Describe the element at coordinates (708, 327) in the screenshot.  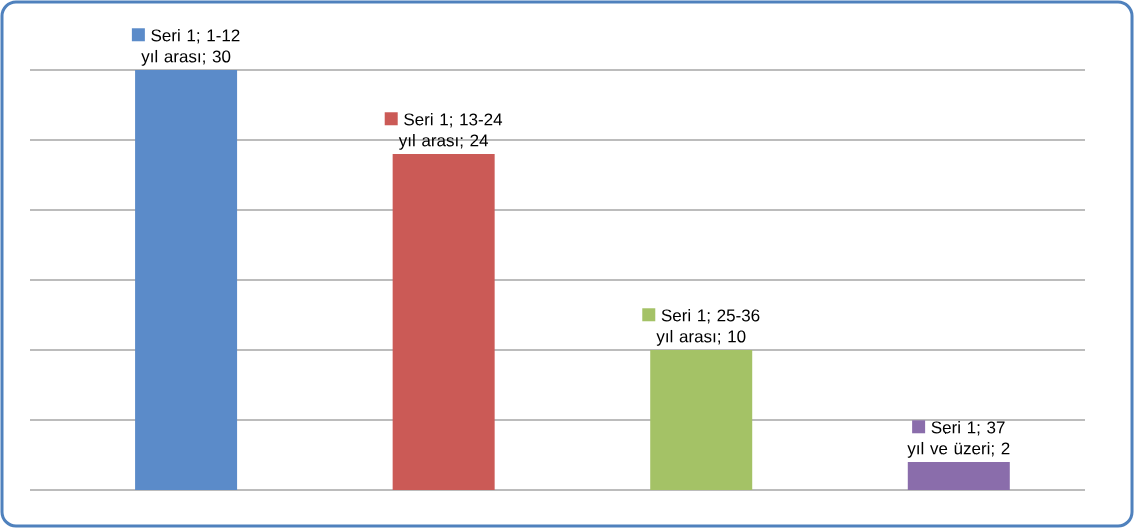
I see `data-label: Seri 1; 25-36 yıl arası; 10` at that location.